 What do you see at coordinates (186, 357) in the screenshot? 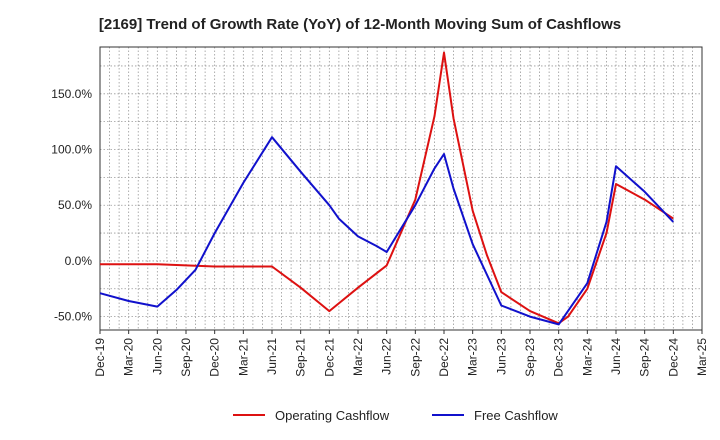
I see `x-tick-label: Sep-20` at bounding box center [186, 357].